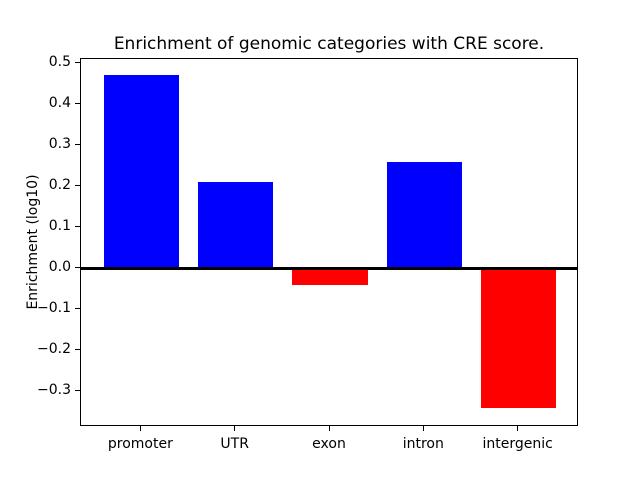  Describe the element at coordinates (59, 144) in the screenshot. I see `y-tick-label: 0.3` at that location.